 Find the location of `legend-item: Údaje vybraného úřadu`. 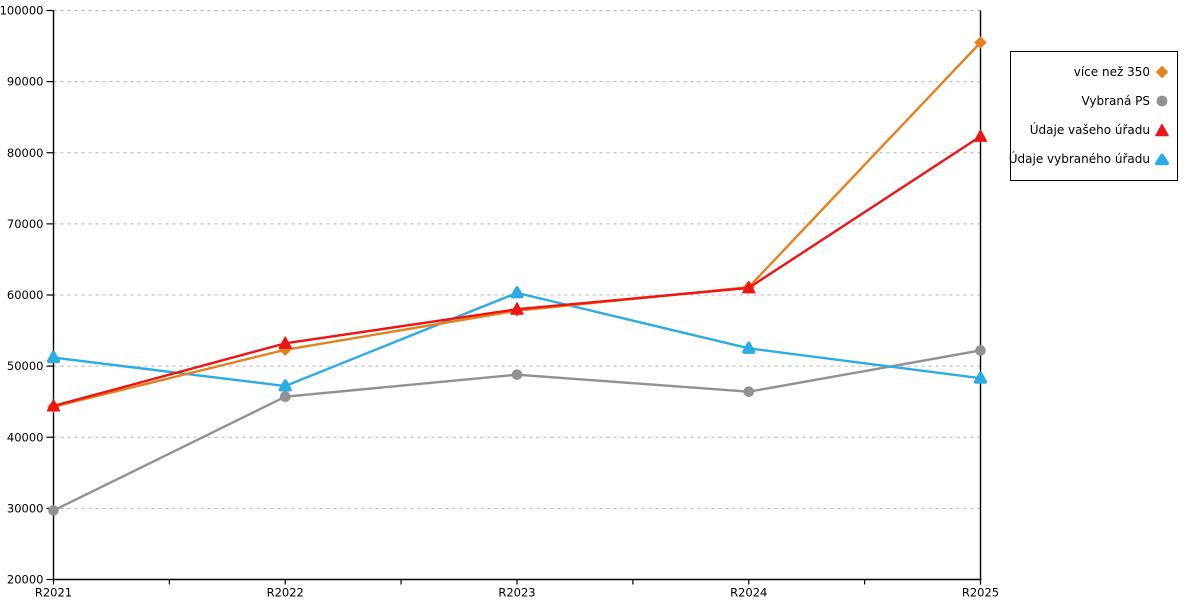

legend-item: Údaje vybraného úřadu is located at coordinates (1089, 159).